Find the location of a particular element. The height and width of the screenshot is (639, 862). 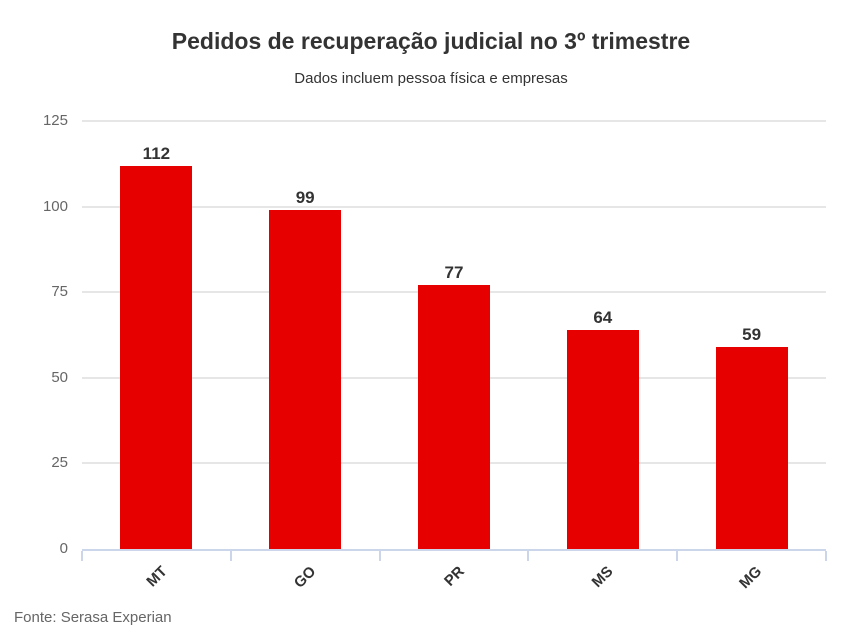

y-axis-label: 75 is located at coordinates (59, 292).